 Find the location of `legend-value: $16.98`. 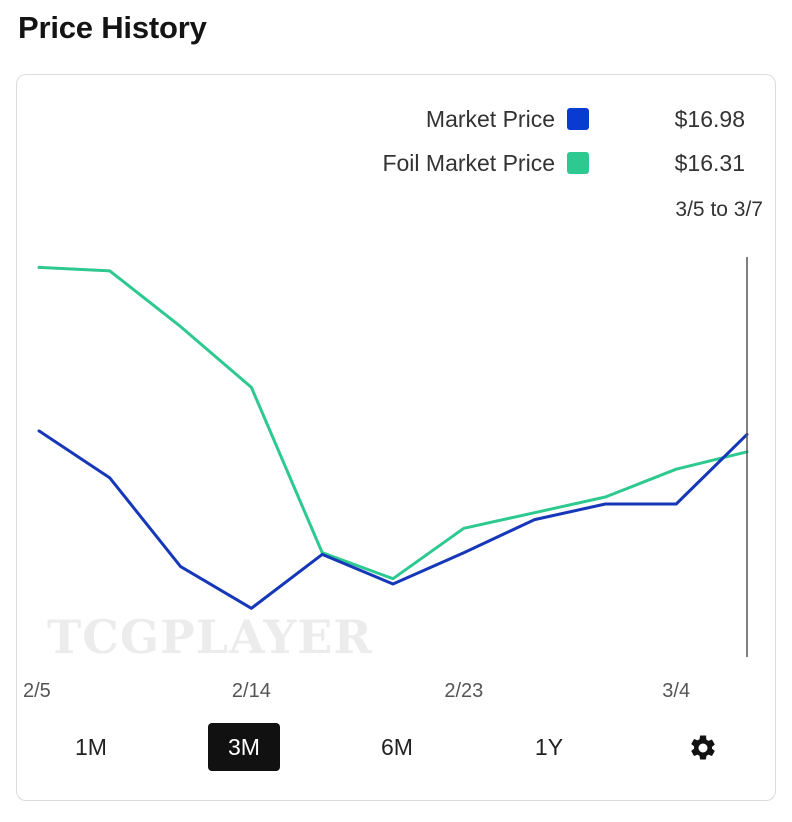

legend-value: $16.98 is located at coordinates (709, 119).